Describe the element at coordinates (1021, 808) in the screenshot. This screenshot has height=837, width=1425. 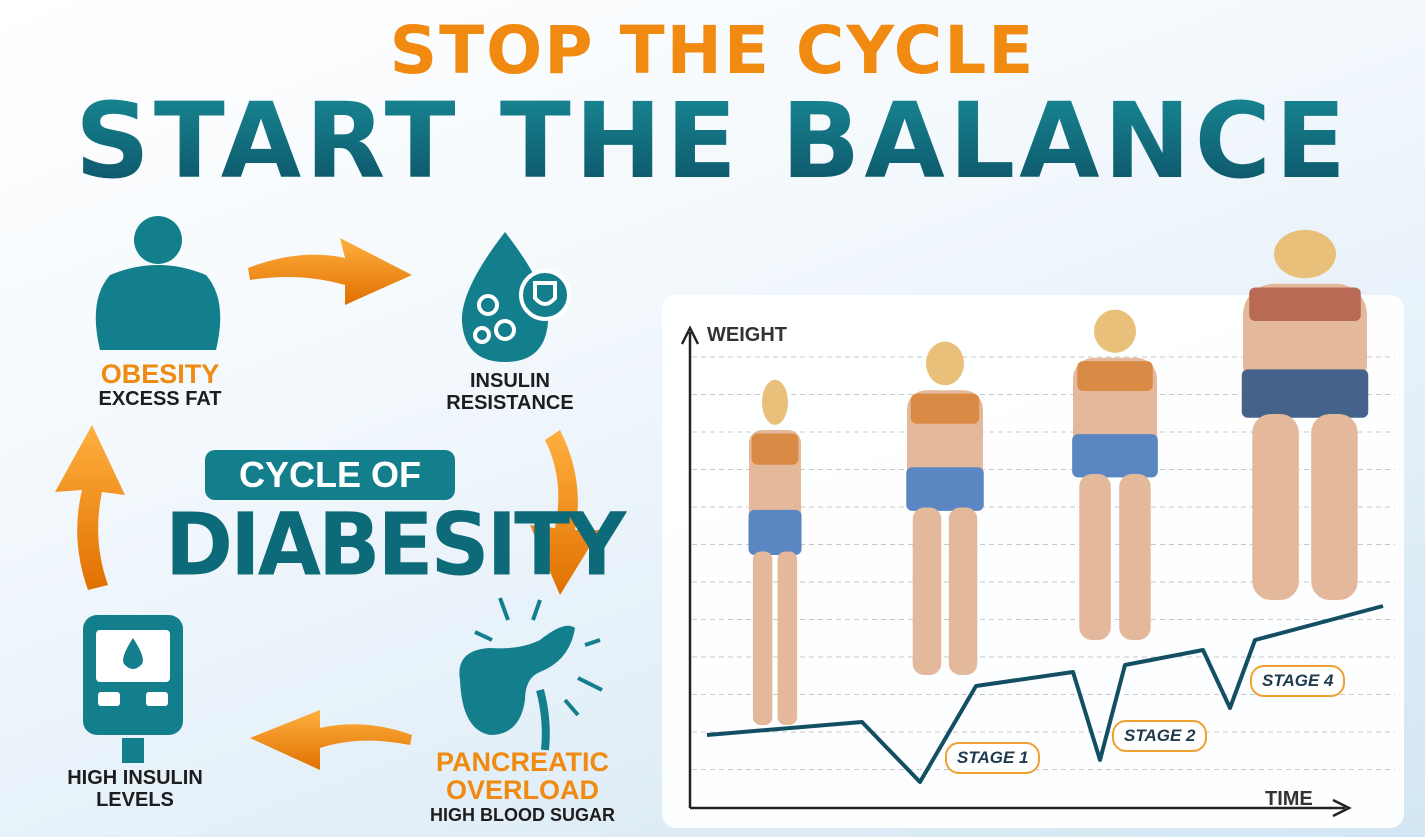
I see `x-axis` at that location.